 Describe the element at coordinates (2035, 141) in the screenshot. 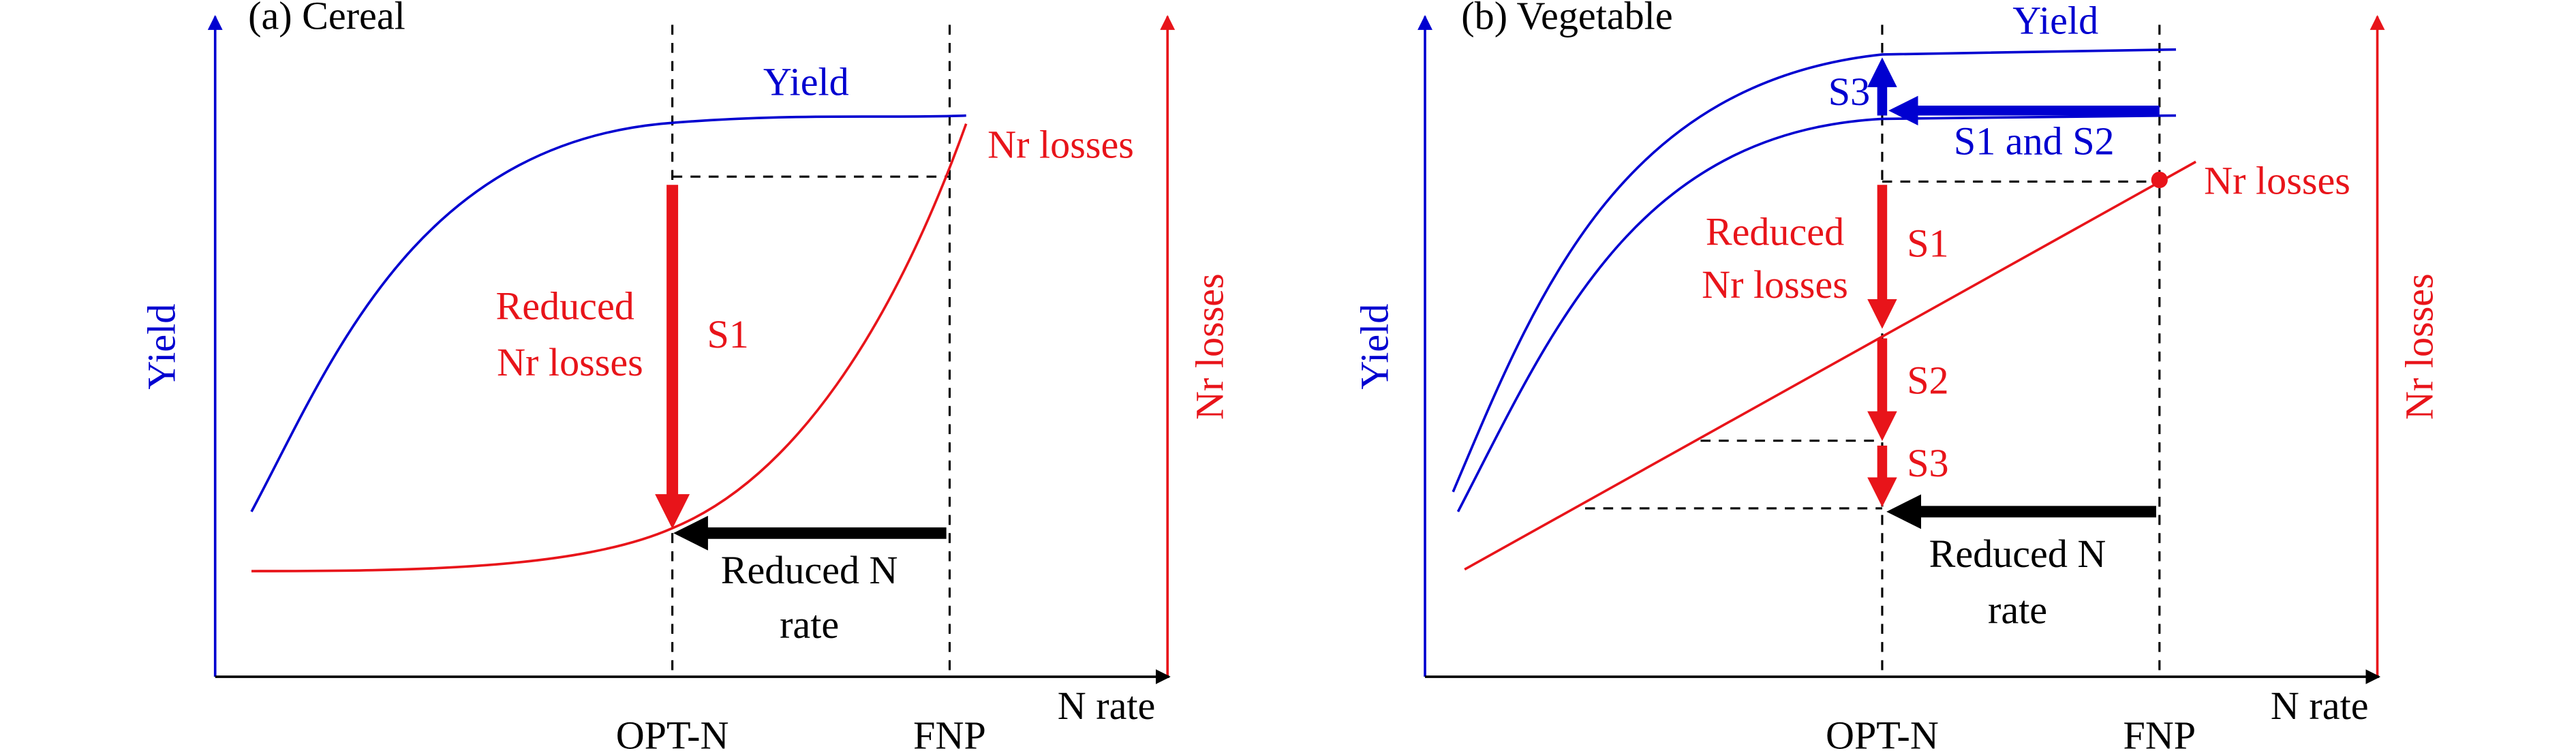

I see `annotation: S1 and S2` at that location.